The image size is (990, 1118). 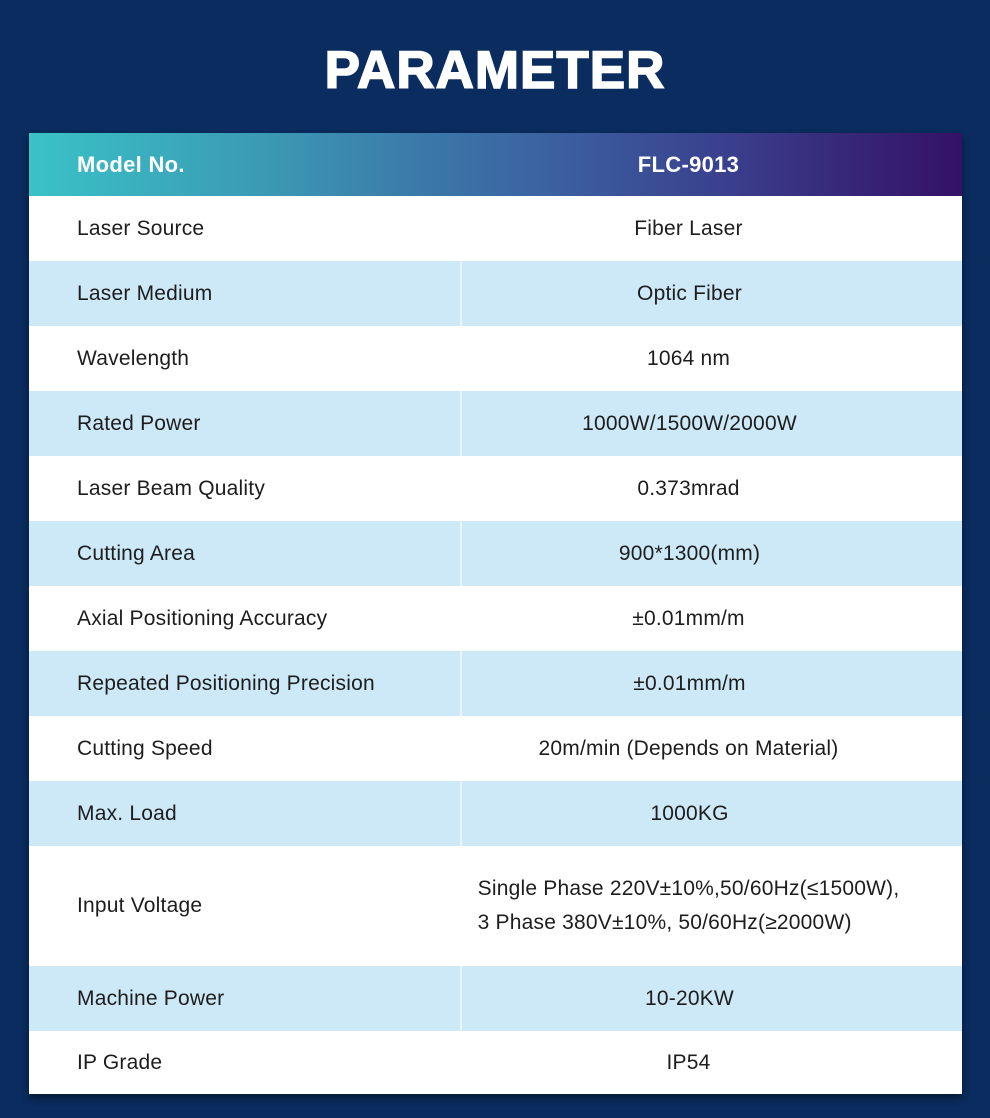 I want to click on header-model-label: Model No., so click(x=131, y=164).